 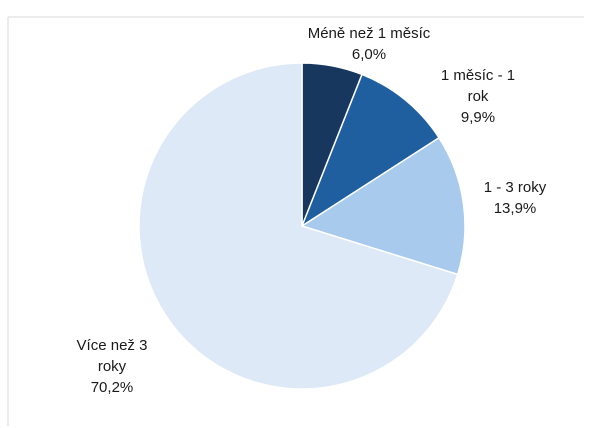 I want to click on slice-value-0: 6,0%, so click(x=369, y=54).